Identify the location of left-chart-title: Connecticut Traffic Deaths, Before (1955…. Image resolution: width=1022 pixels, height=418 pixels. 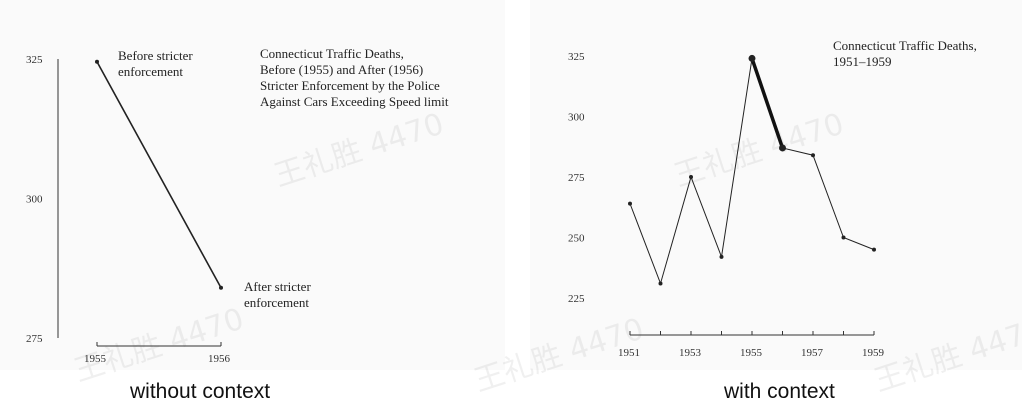
(380, 78).